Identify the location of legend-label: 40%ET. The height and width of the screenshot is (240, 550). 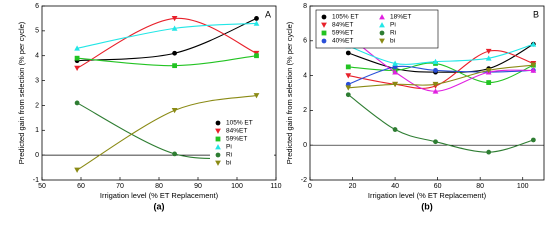
(342, 41).